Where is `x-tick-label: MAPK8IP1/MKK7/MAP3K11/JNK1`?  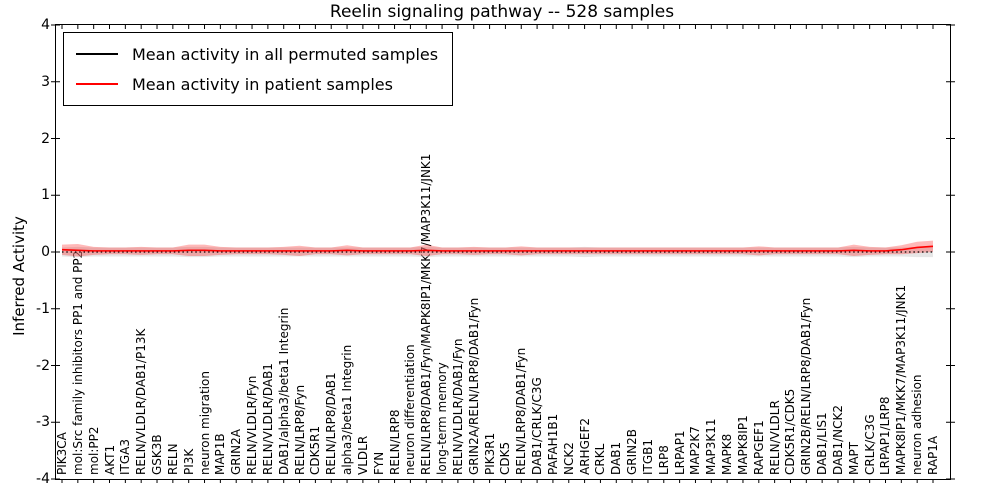
x-tick-label: MAPK8IP1/MKK7/MAP3K11/JNK1 is located at coordinates (901, 379).